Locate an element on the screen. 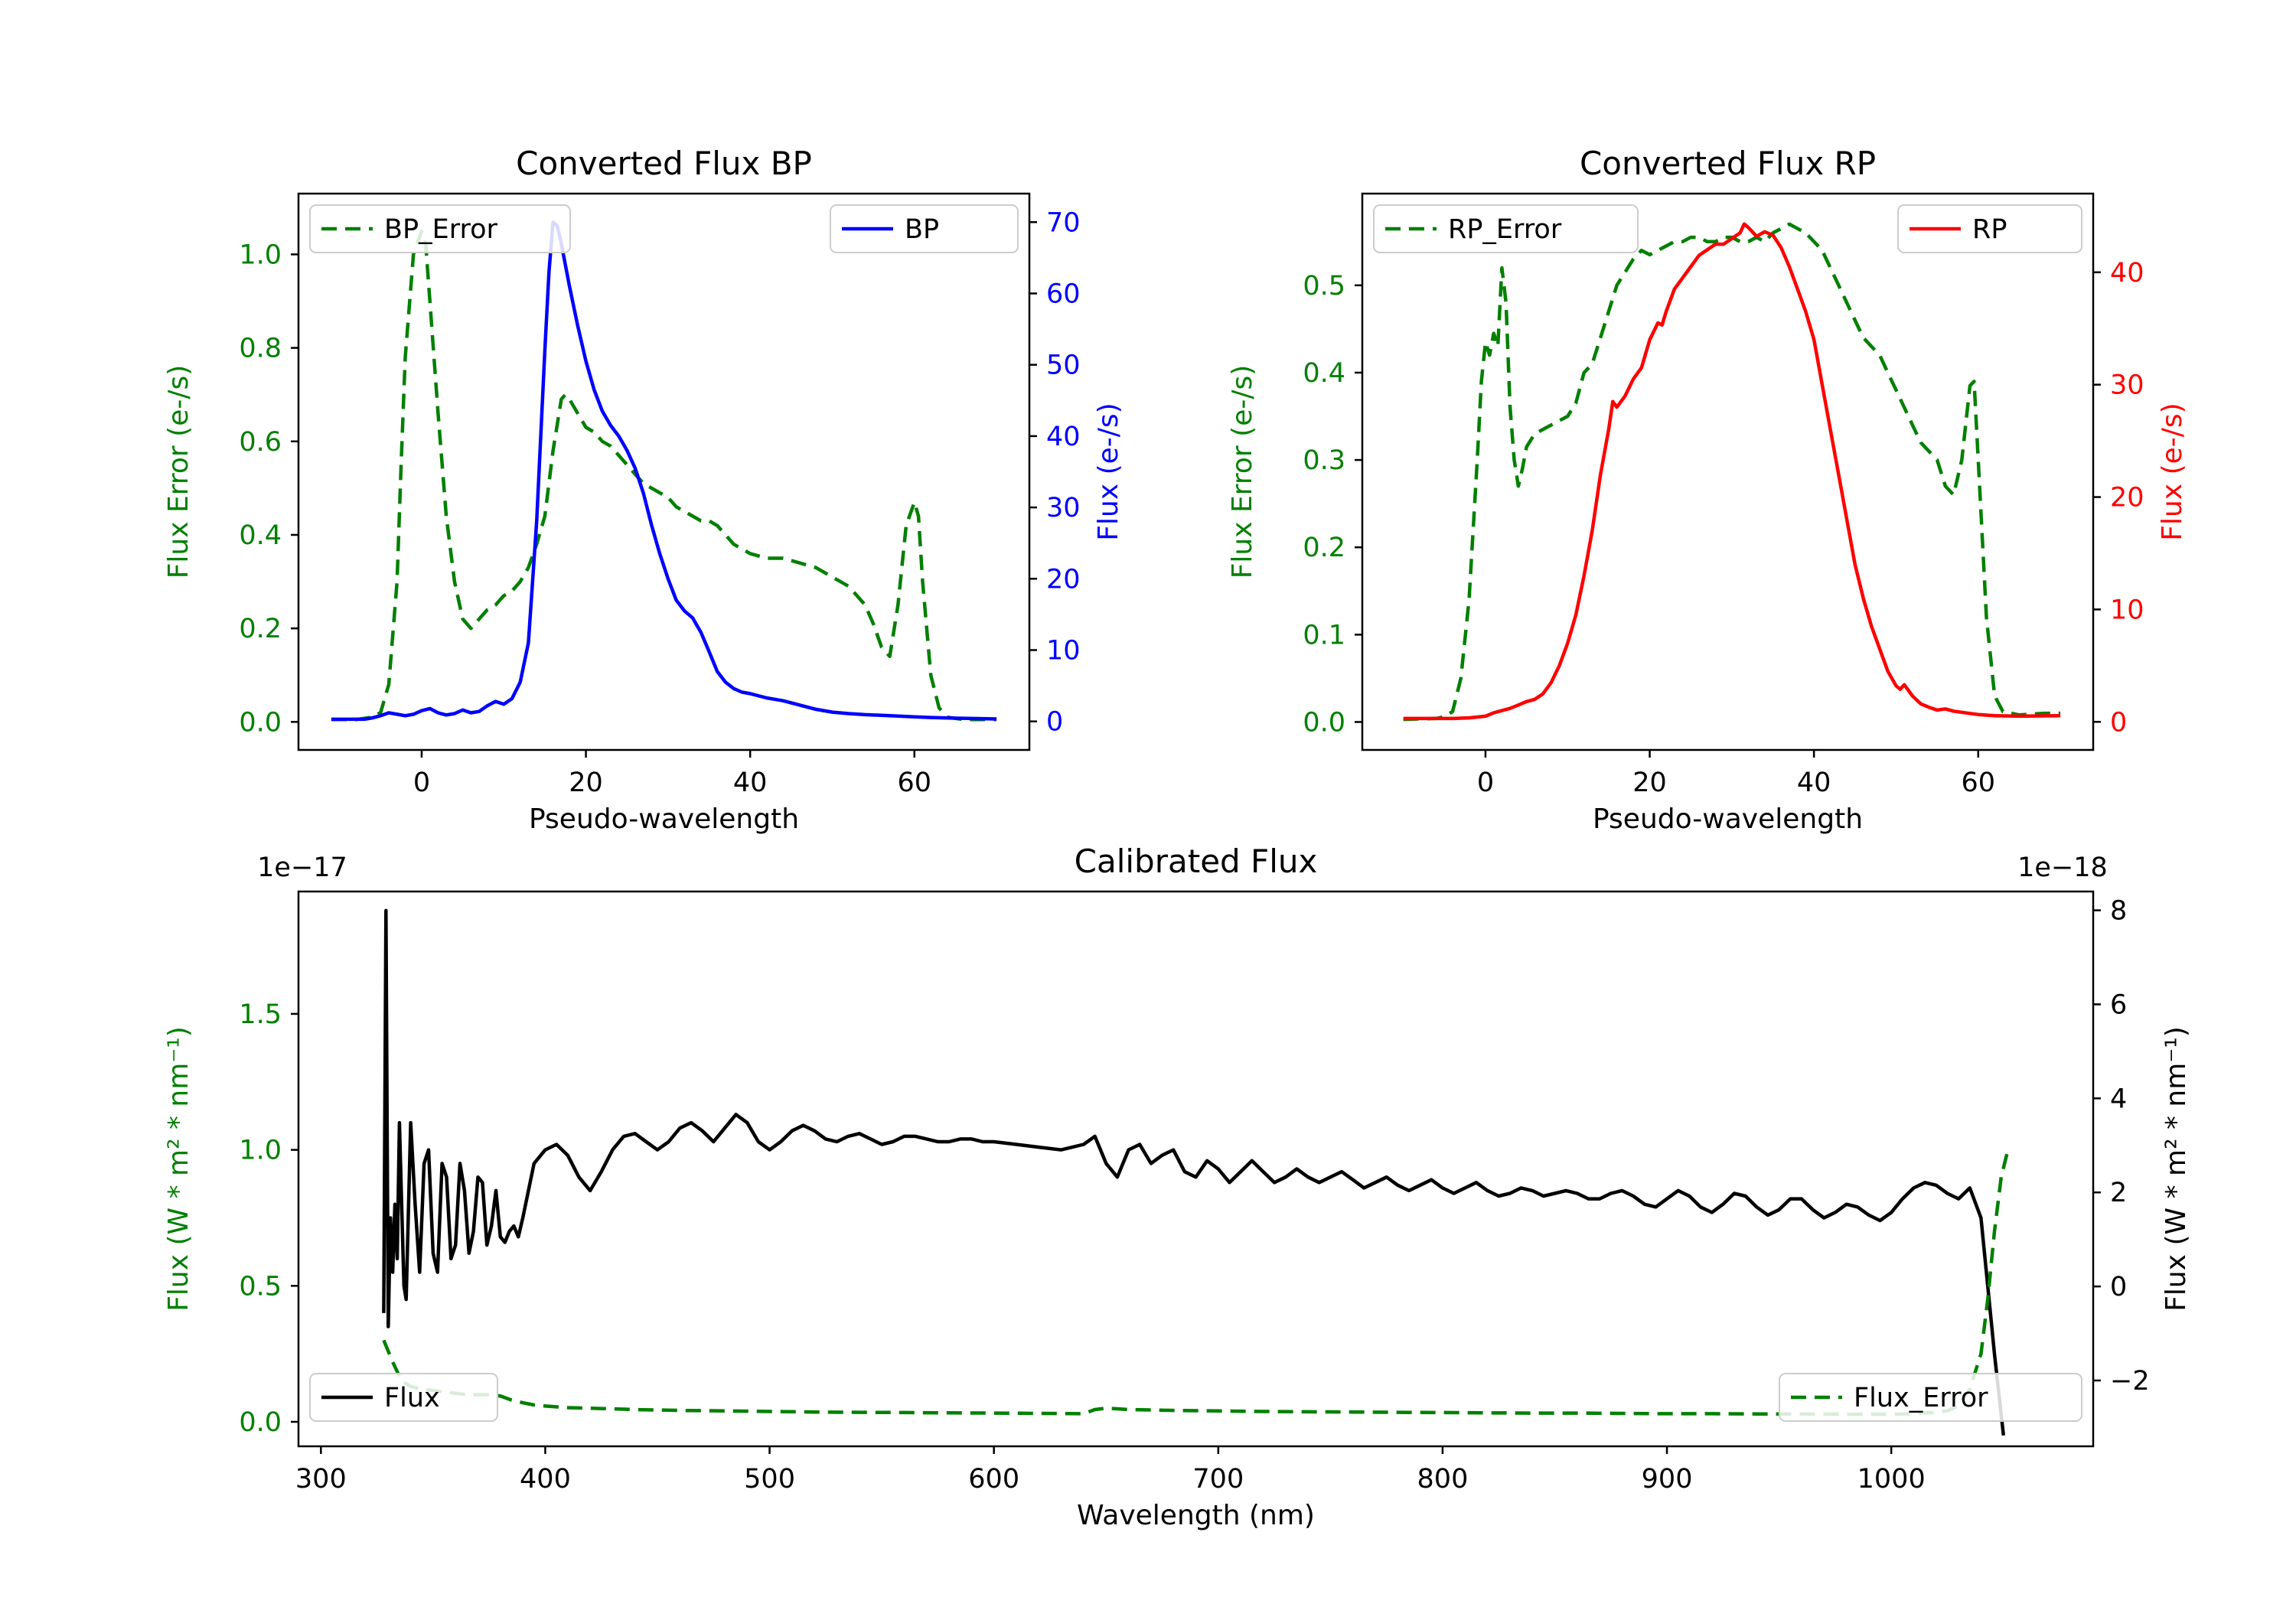 This screenshot has width=2296, height=1607. legend-label: RP is located at coordinates (1989, 229).